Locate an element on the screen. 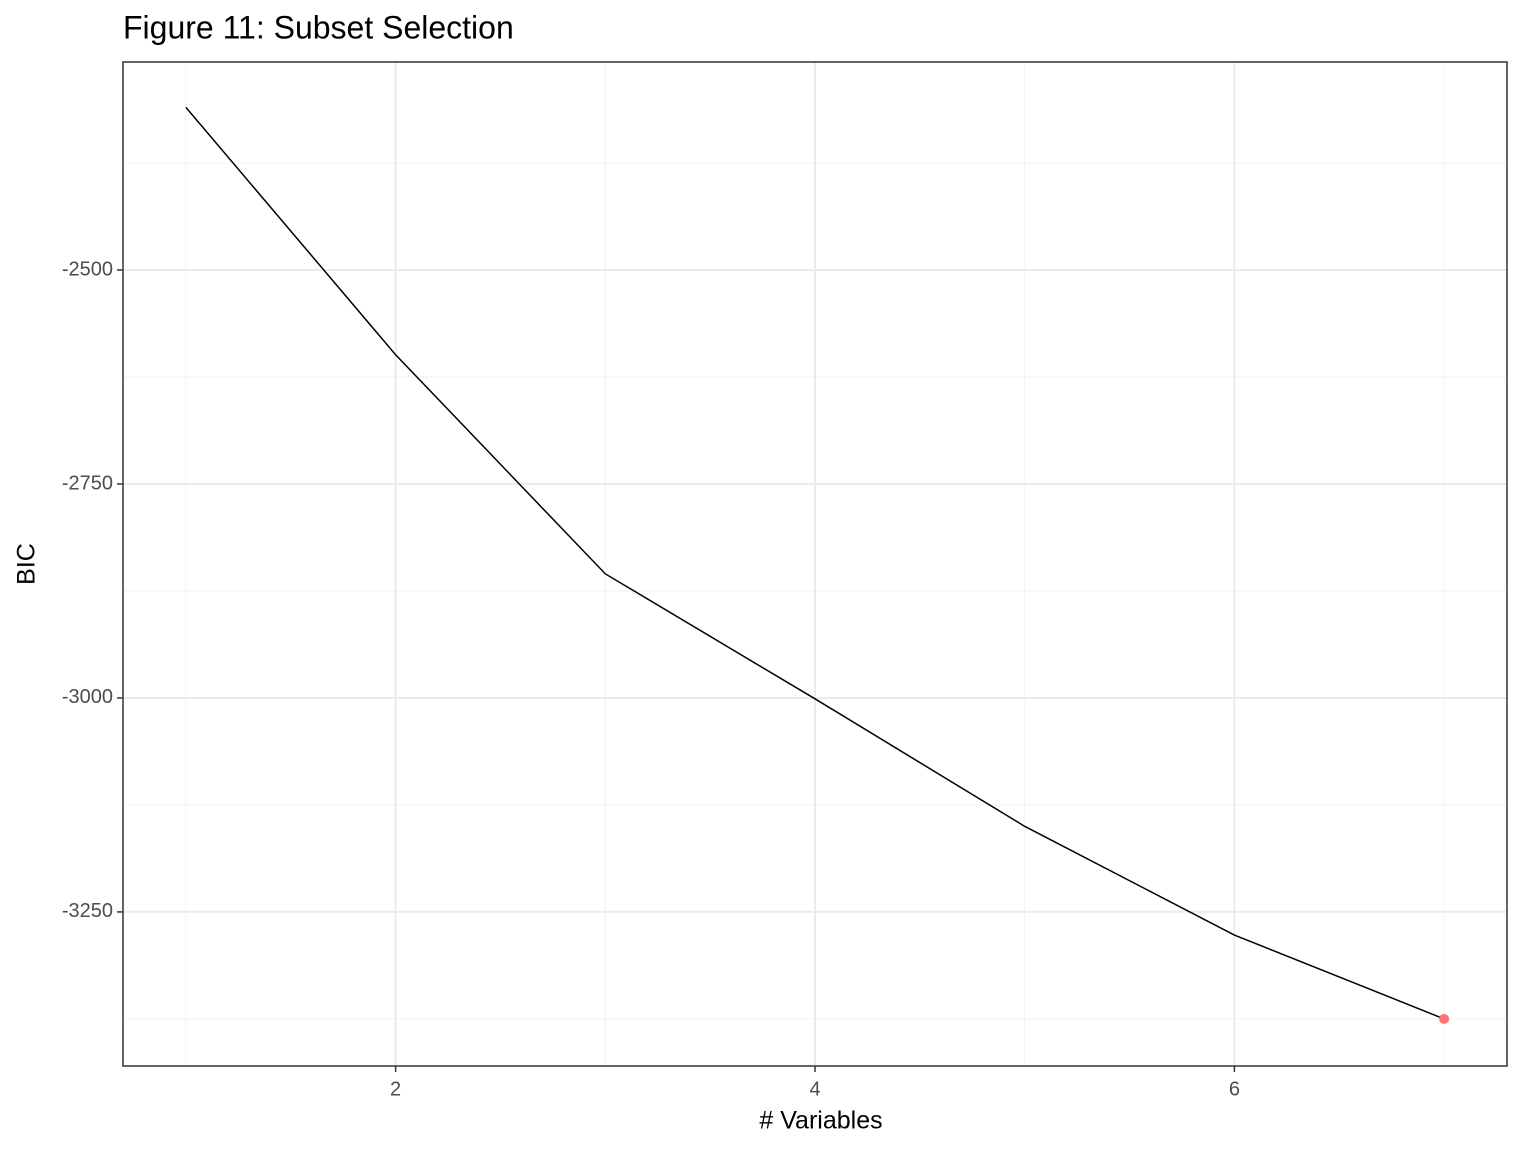 Image resolution: width=1536 pixels, height=1152 pixels. y-axis-title: BIC is located at coordinates (27, 564).